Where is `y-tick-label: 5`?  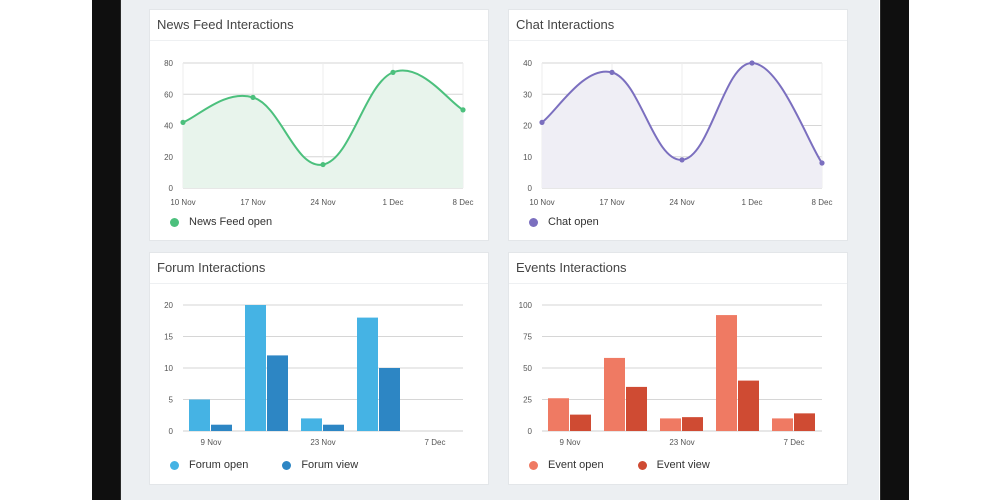 y-tick-label: 5 is located at coordinates (171, 400).